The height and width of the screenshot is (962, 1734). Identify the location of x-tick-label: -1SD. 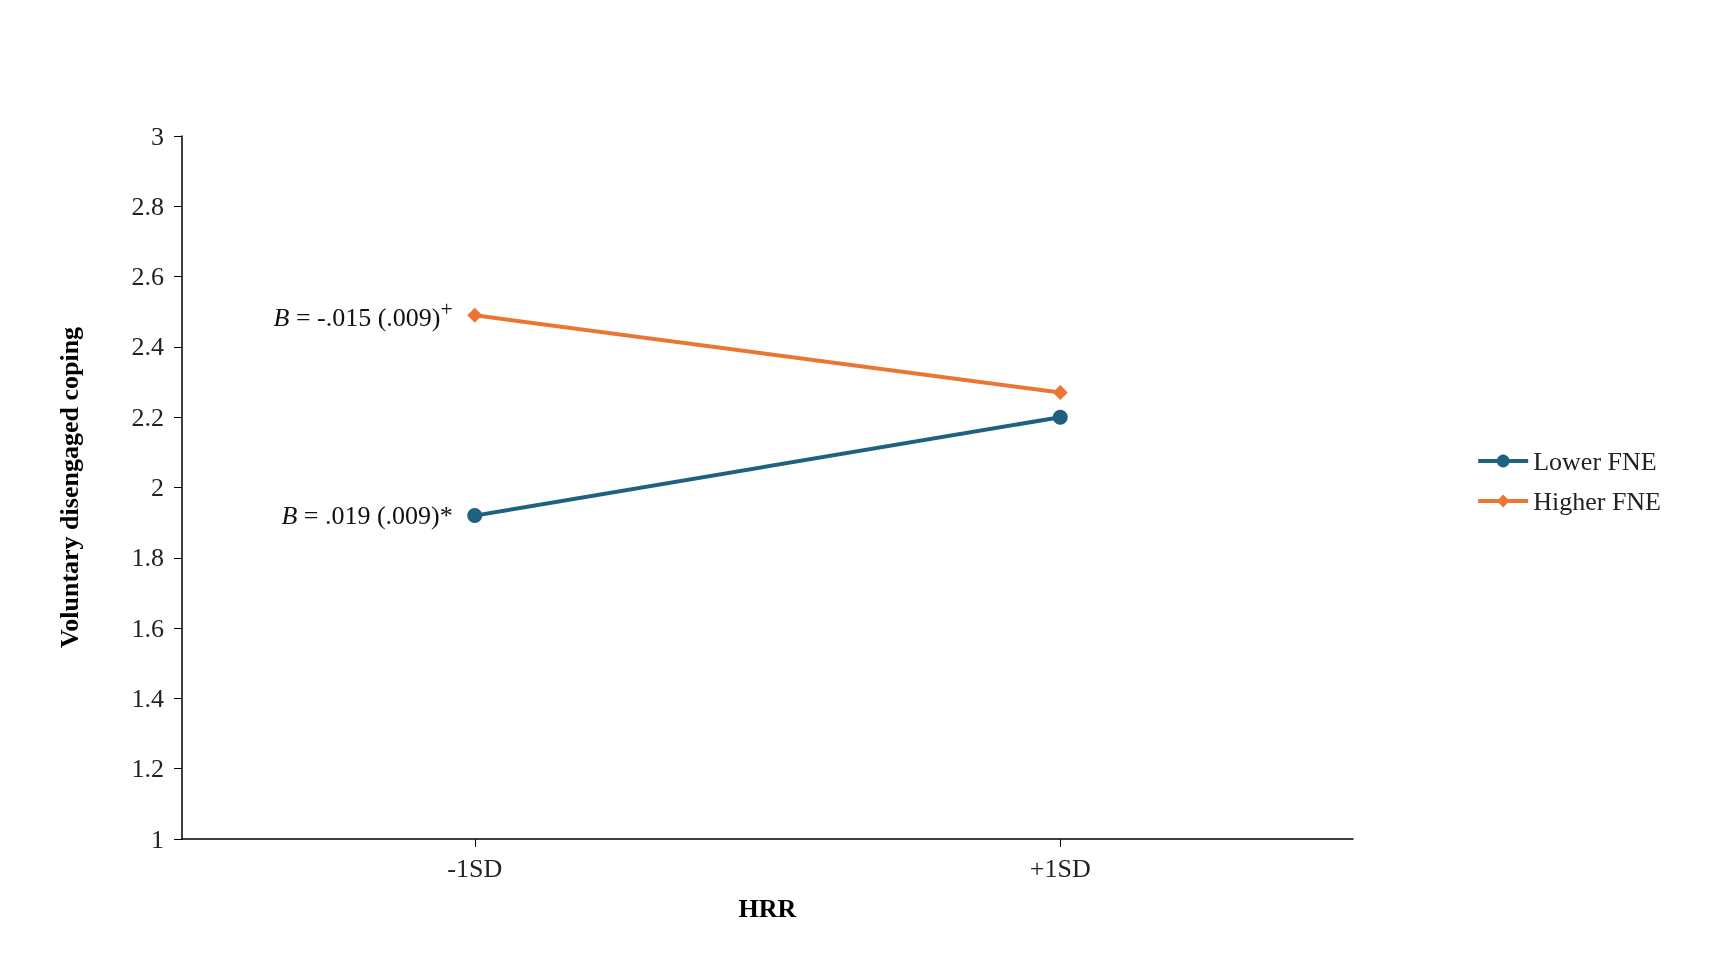
(475, 868).